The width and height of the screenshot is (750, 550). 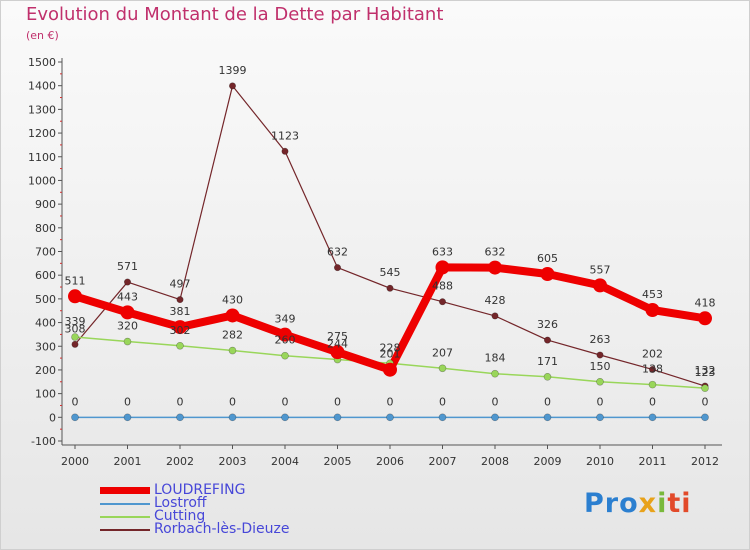 What do you see at coordinates (75, 321) in the screenshot?
I see `data-label-cutting: 339` at bounding box center [75, 321].